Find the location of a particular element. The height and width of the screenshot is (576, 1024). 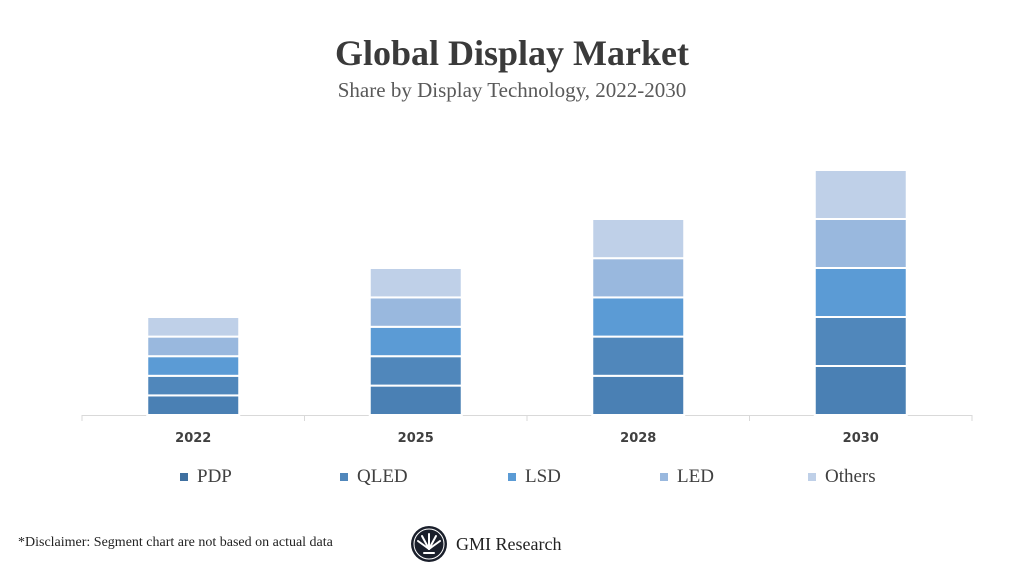

x-tick-label: 2022 is located at coordinates (193, 438).